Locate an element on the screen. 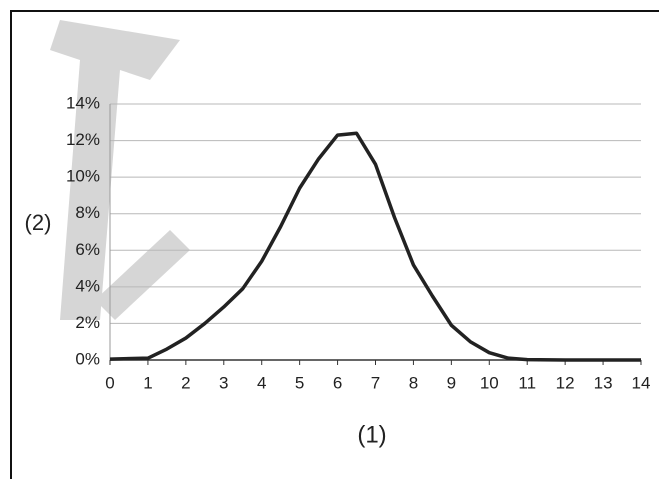 This screenshot has height=479, width=659. x-tick-label: 0 is located at coordinates (109, 382).